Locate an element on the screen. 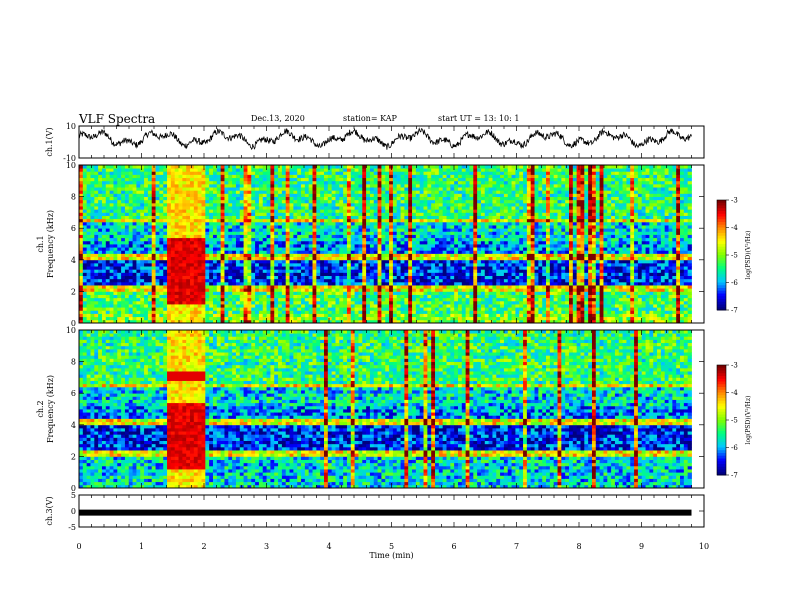  ch2-spectrogram-colorbar-tick-label: -3 is located at coordinates (734, 366).